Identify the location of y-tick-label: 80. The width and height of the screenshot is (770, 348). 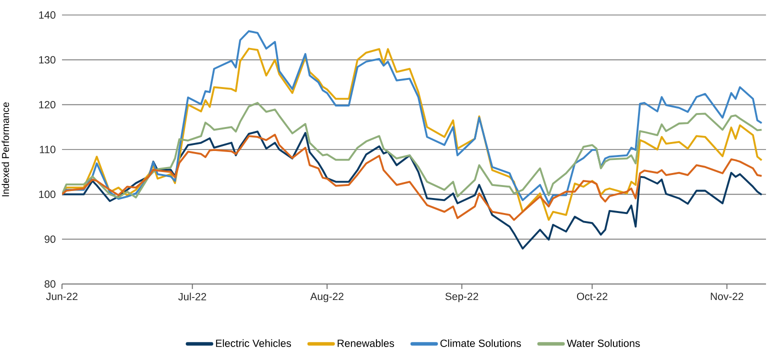
(50, 284).